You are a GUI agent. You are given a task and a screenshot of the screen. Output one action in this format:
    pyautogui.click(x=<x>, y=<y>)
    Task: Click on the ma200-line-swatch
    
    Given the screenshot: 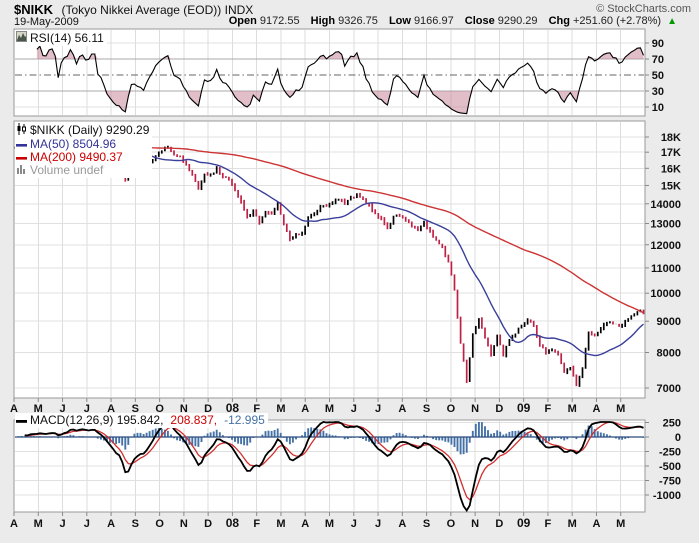 What is the action you would take?
    pyautogui.click(x=21, y=157)
    